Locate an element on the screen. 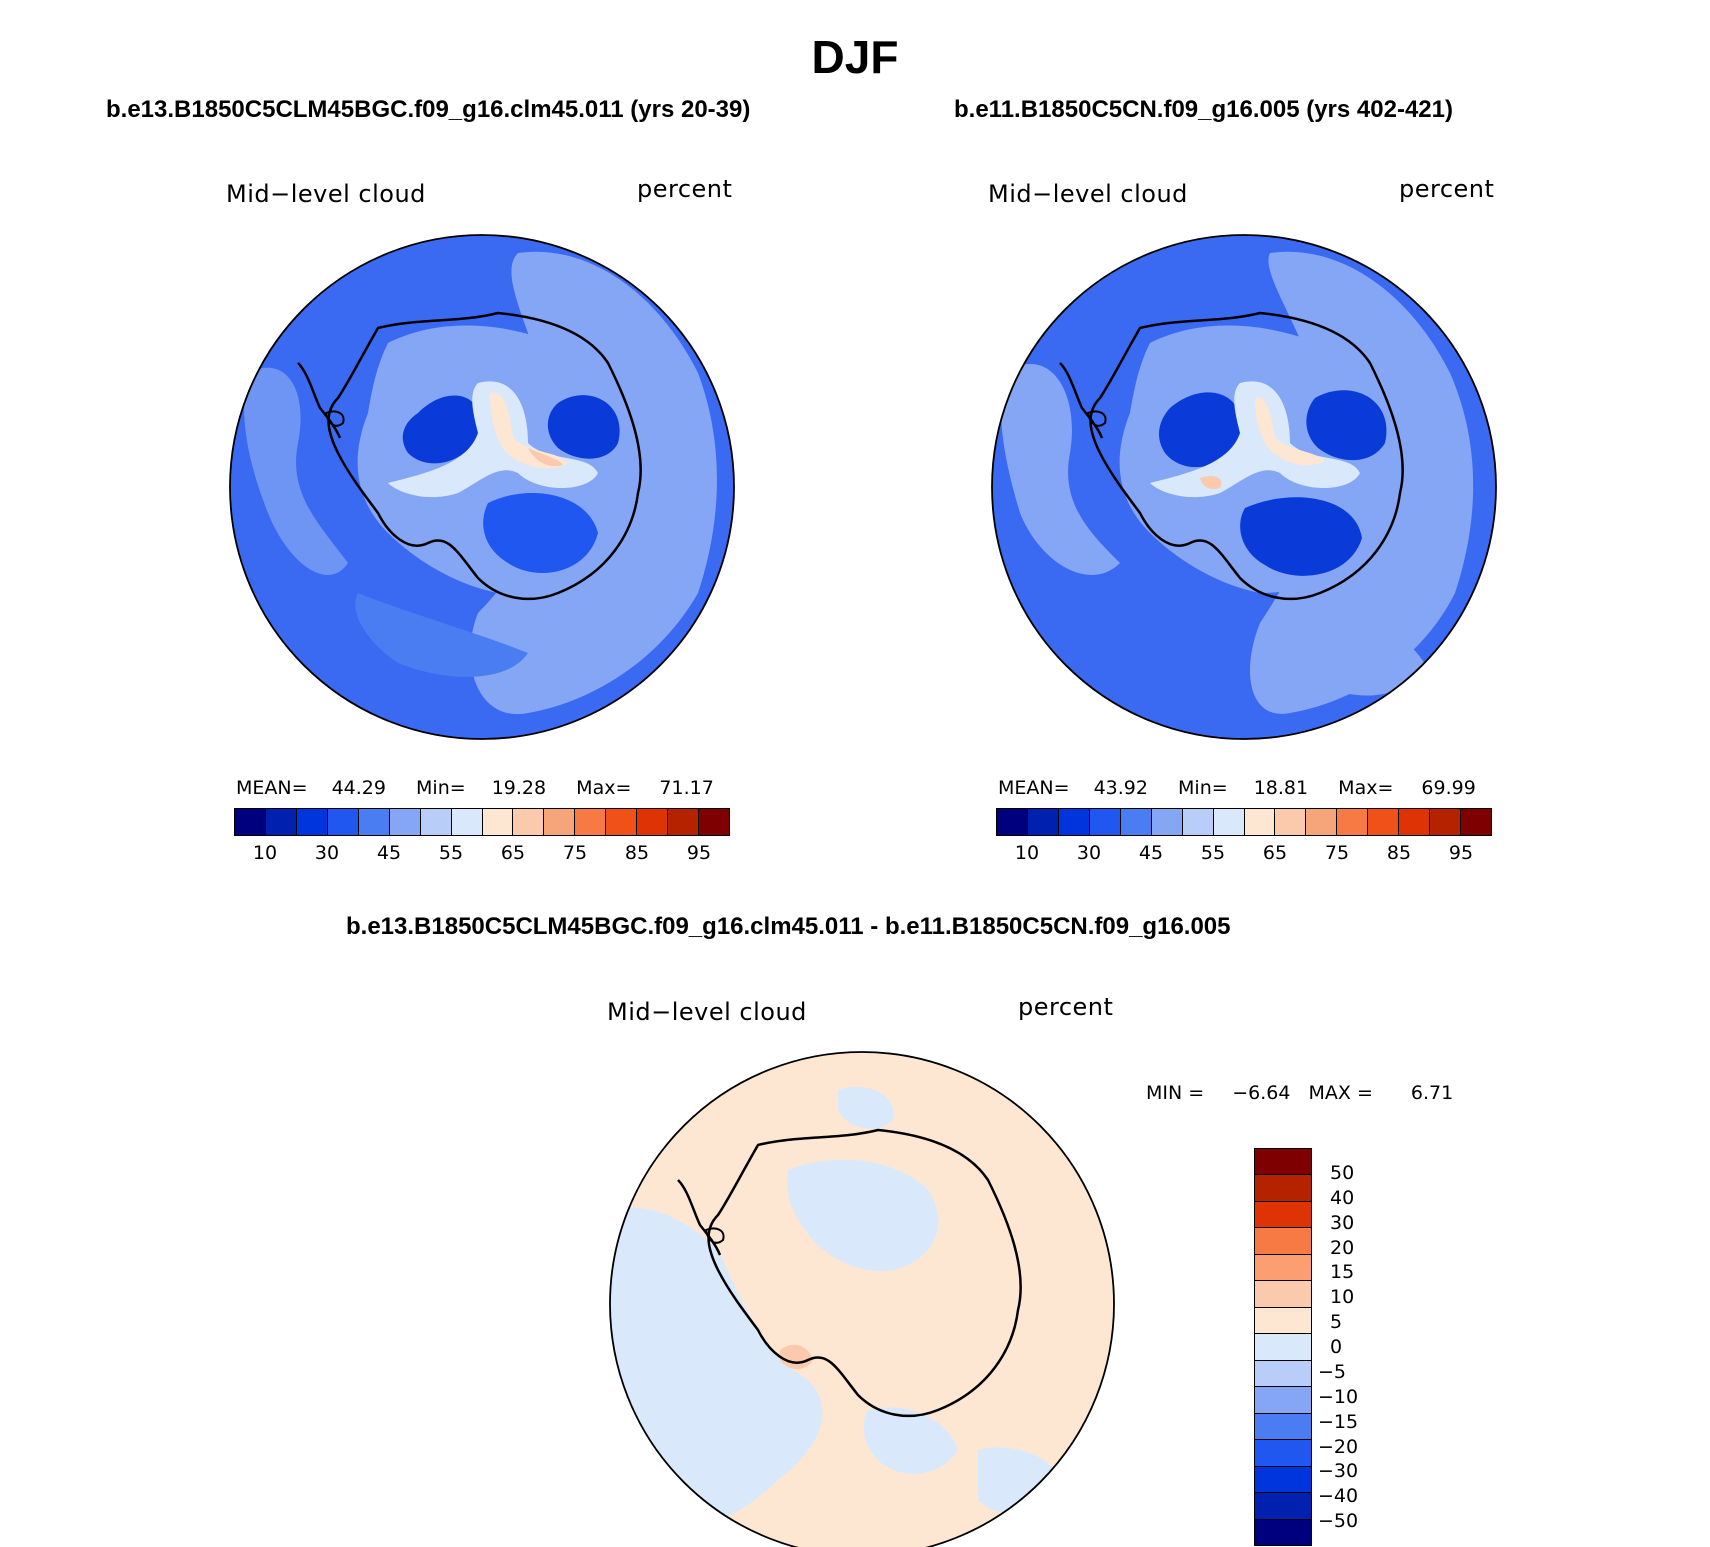 Image resolution: width=1710 pixels, height=1547 pixels. difference-colorbar is located at coordinates (1283, 1347).